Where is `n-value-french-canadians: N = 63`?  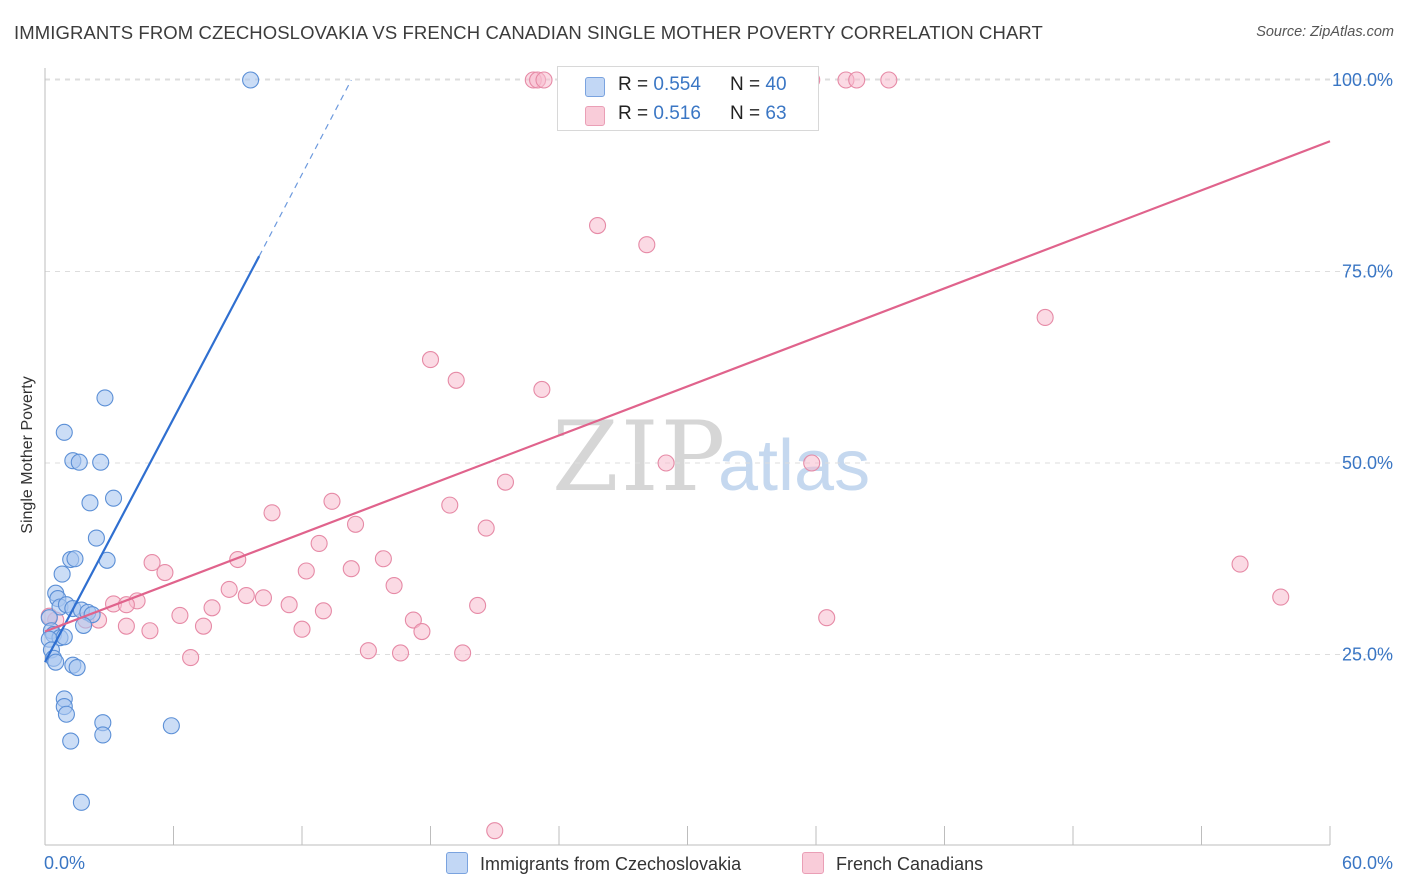 n-value-french-canadians: N = 63 is located at coordinates (758, 113).